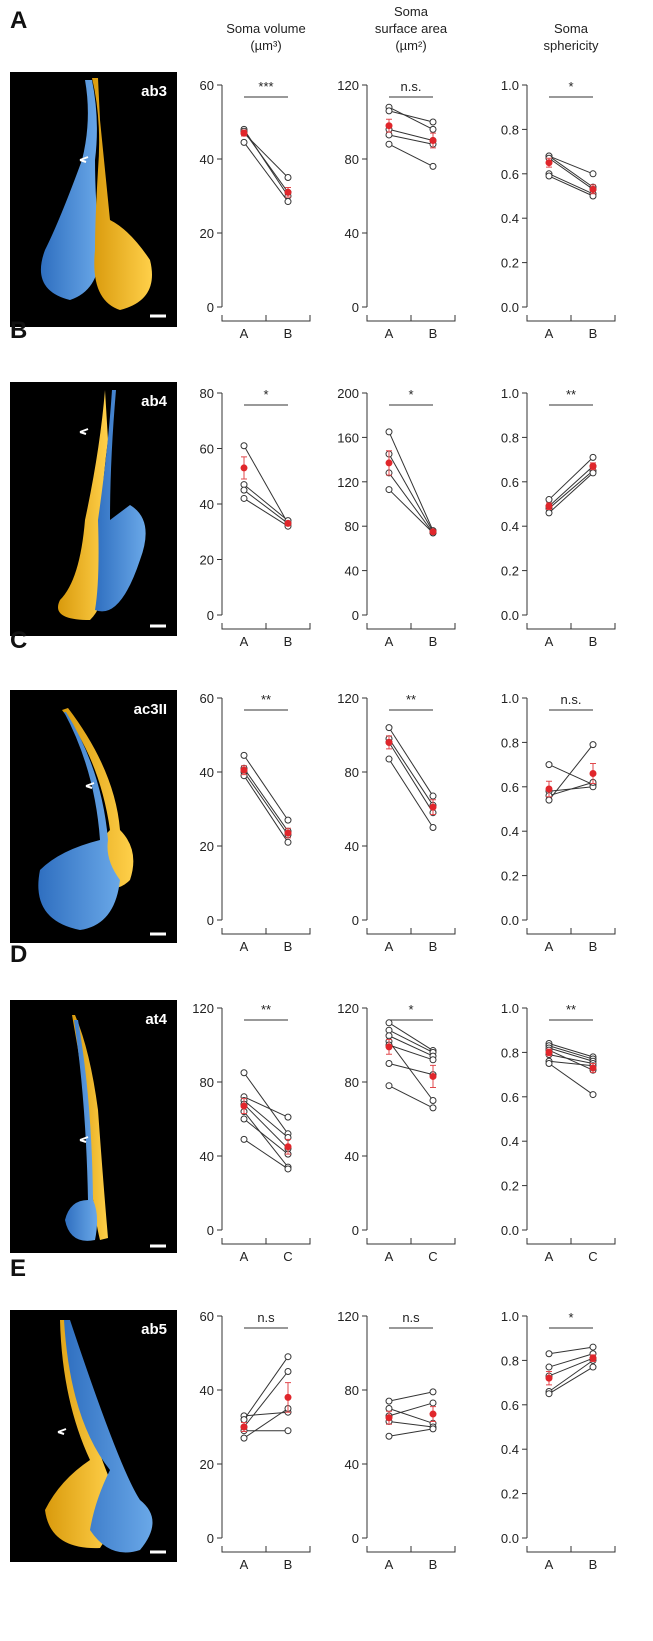 Image resolution: width=653 pixels, height=1641 pixels. Describe the element at coordinates (154, 401) in the screenshot. I see `image-label: ab4` at that location.